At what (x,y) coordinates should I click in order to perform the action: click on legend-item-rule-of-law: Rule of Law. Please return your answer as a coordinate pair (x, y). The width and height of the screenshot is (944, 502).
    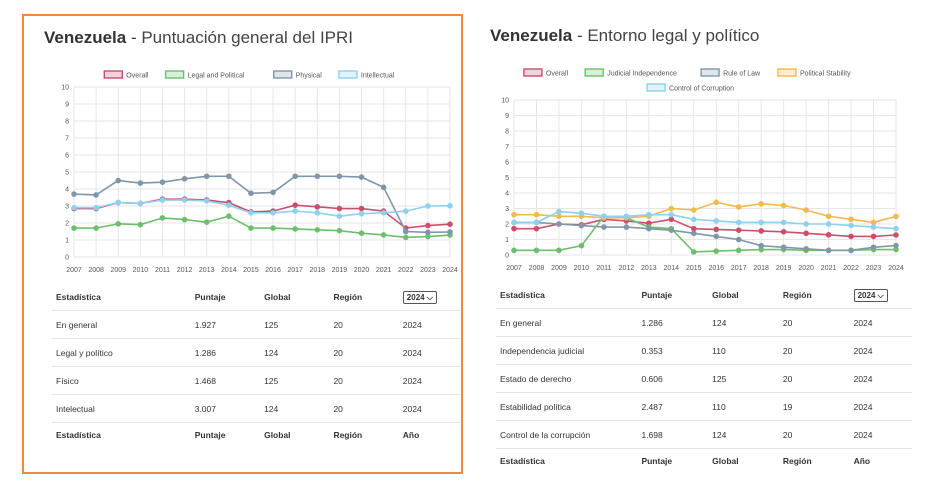
    Looking at the image, I should click on (730, 73).